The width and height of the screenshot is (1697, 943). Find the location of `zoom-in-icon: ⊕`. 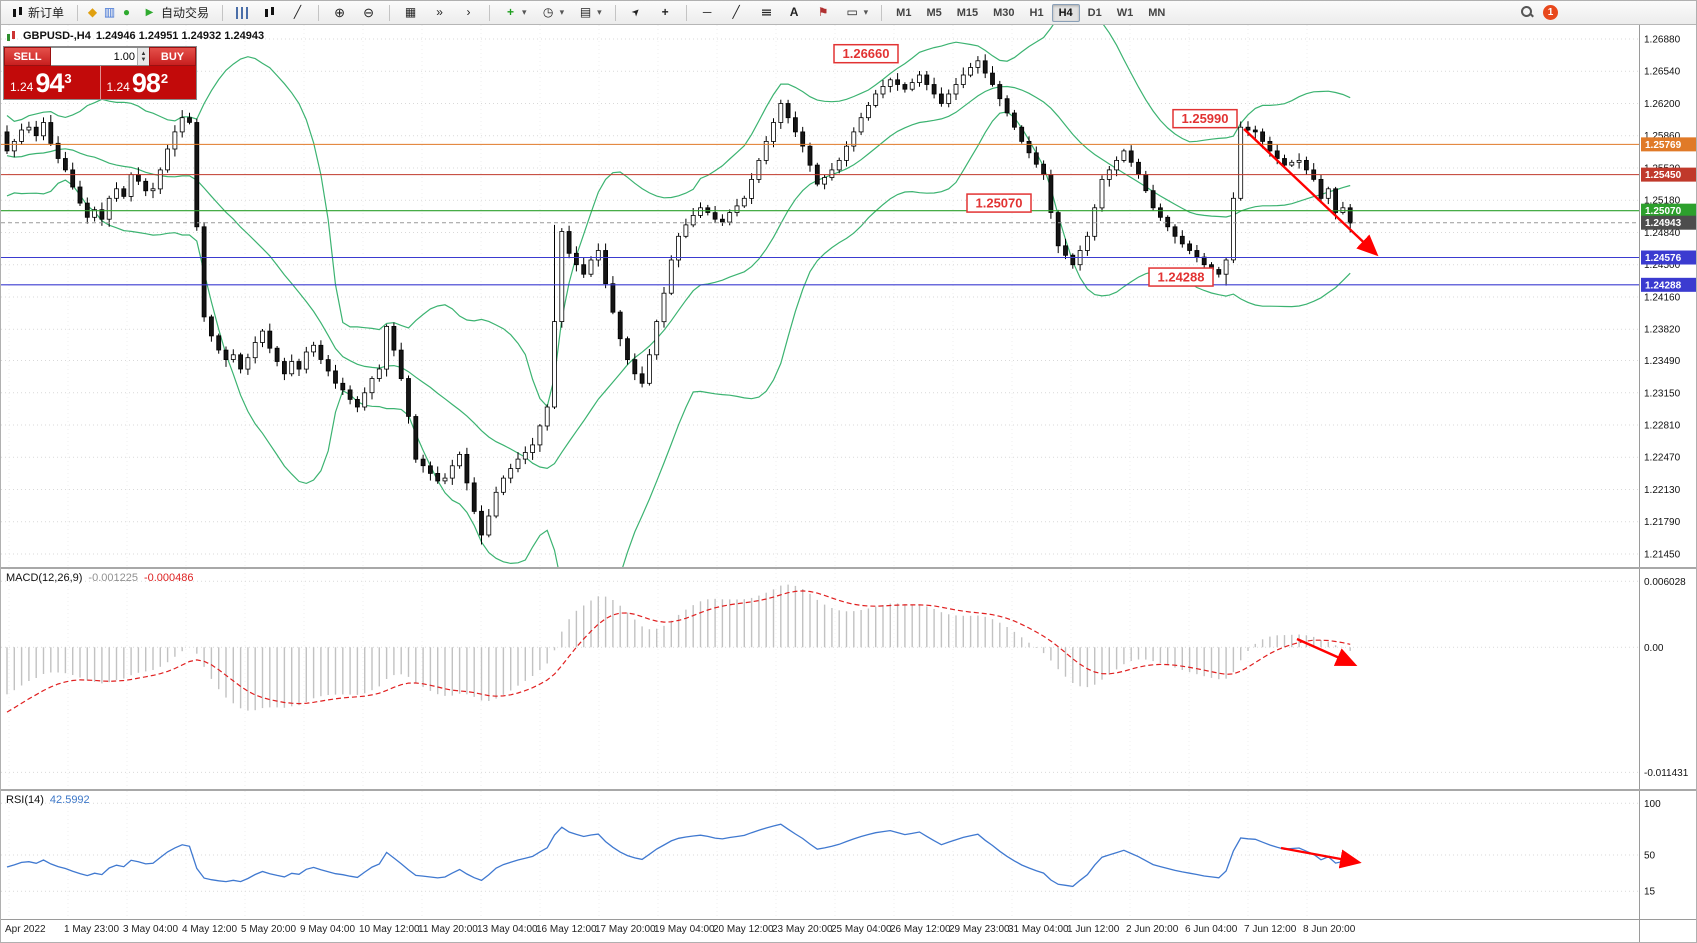

zoom-in-icon: ⊕ is located at coordinates (339, 12).